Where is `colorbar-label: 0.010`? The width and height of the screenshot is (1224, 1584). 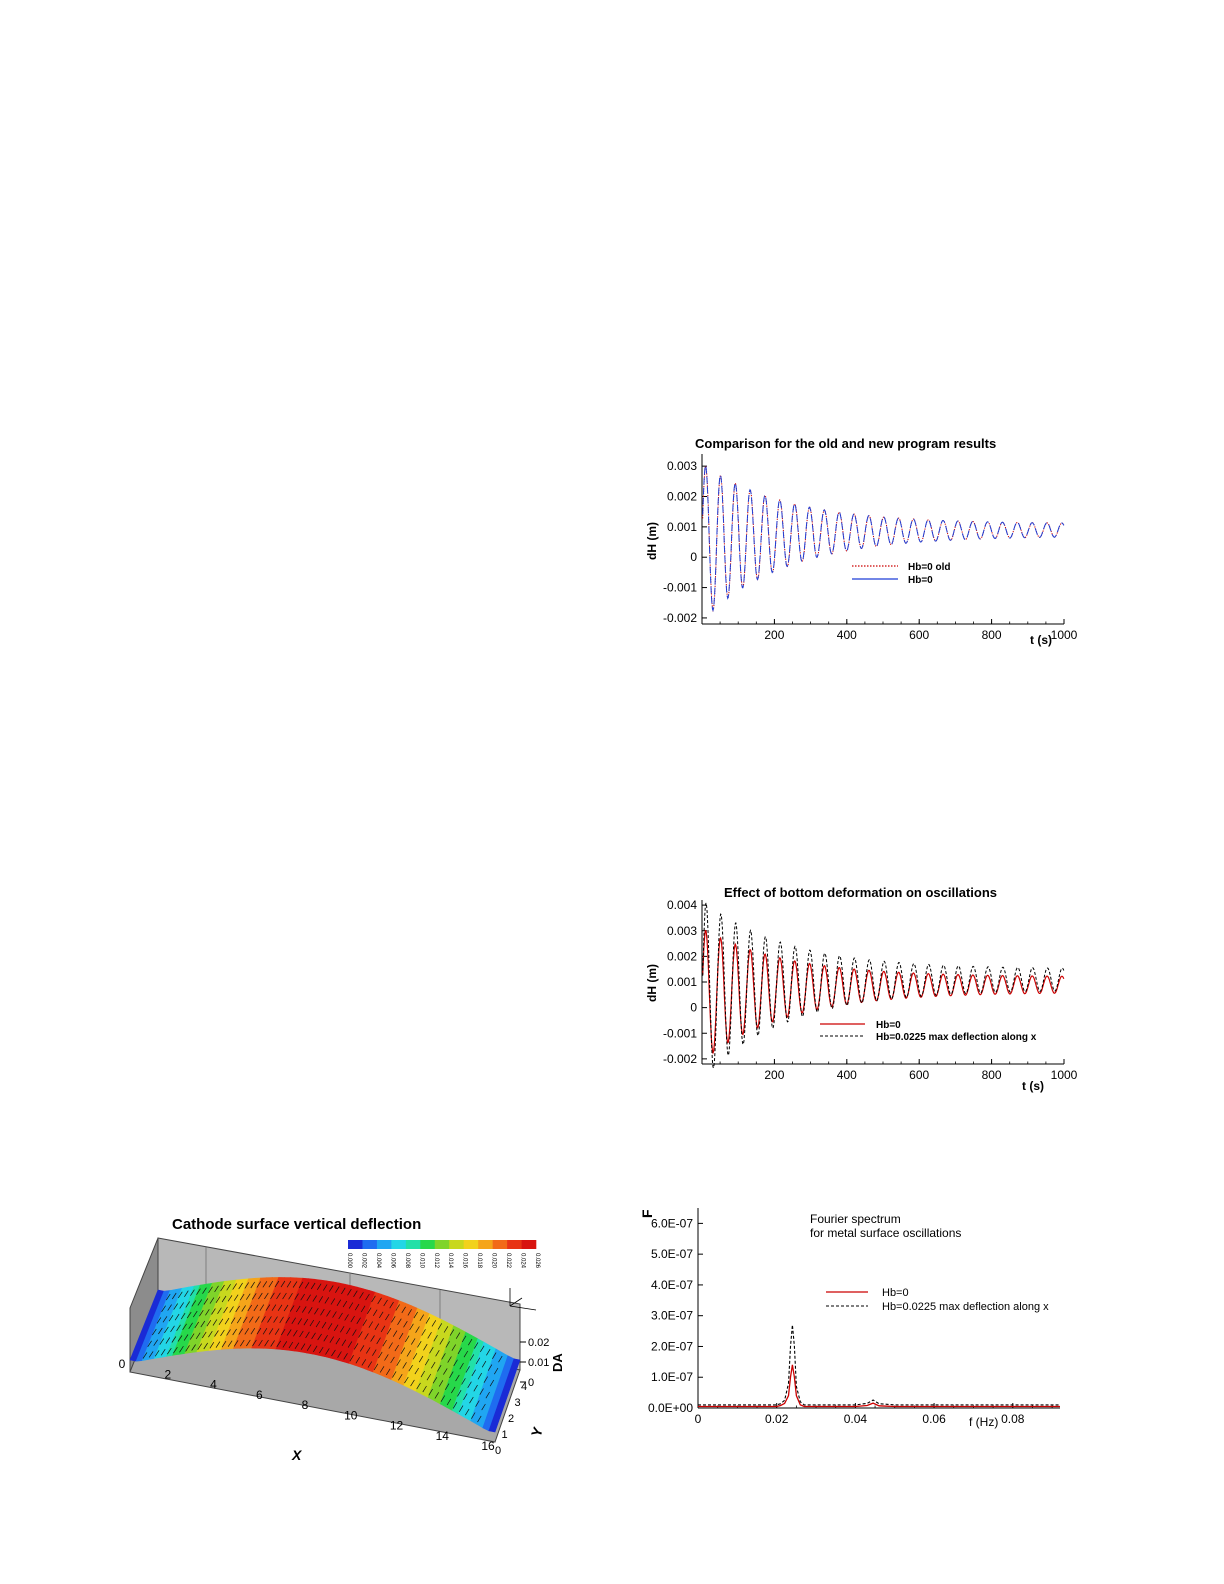 colorbar-label: 0.010 is located at coordinates (421, 1261).